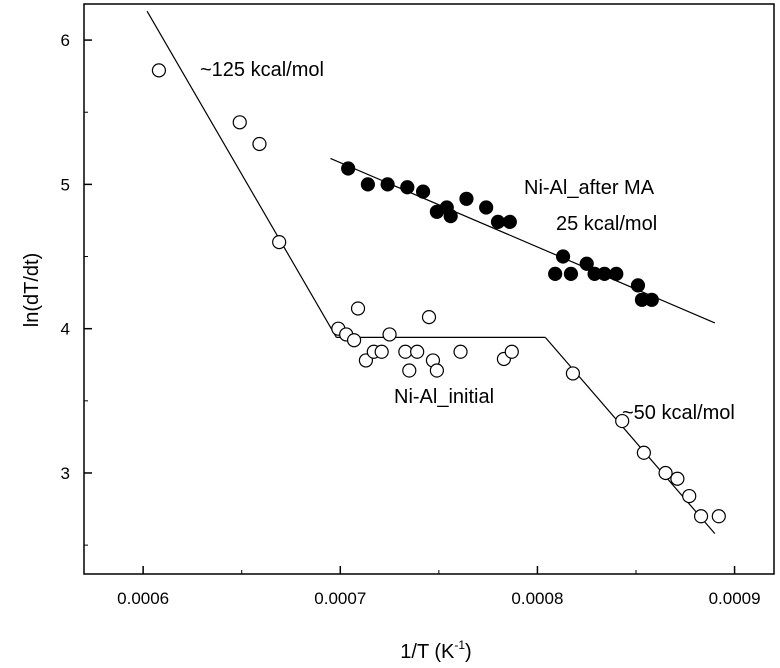  What do you see at coordinates (444, 397) in the screenshot?
I see `annotation-initial-series: Ni-Al_initial` at bounding box center [444, 397].